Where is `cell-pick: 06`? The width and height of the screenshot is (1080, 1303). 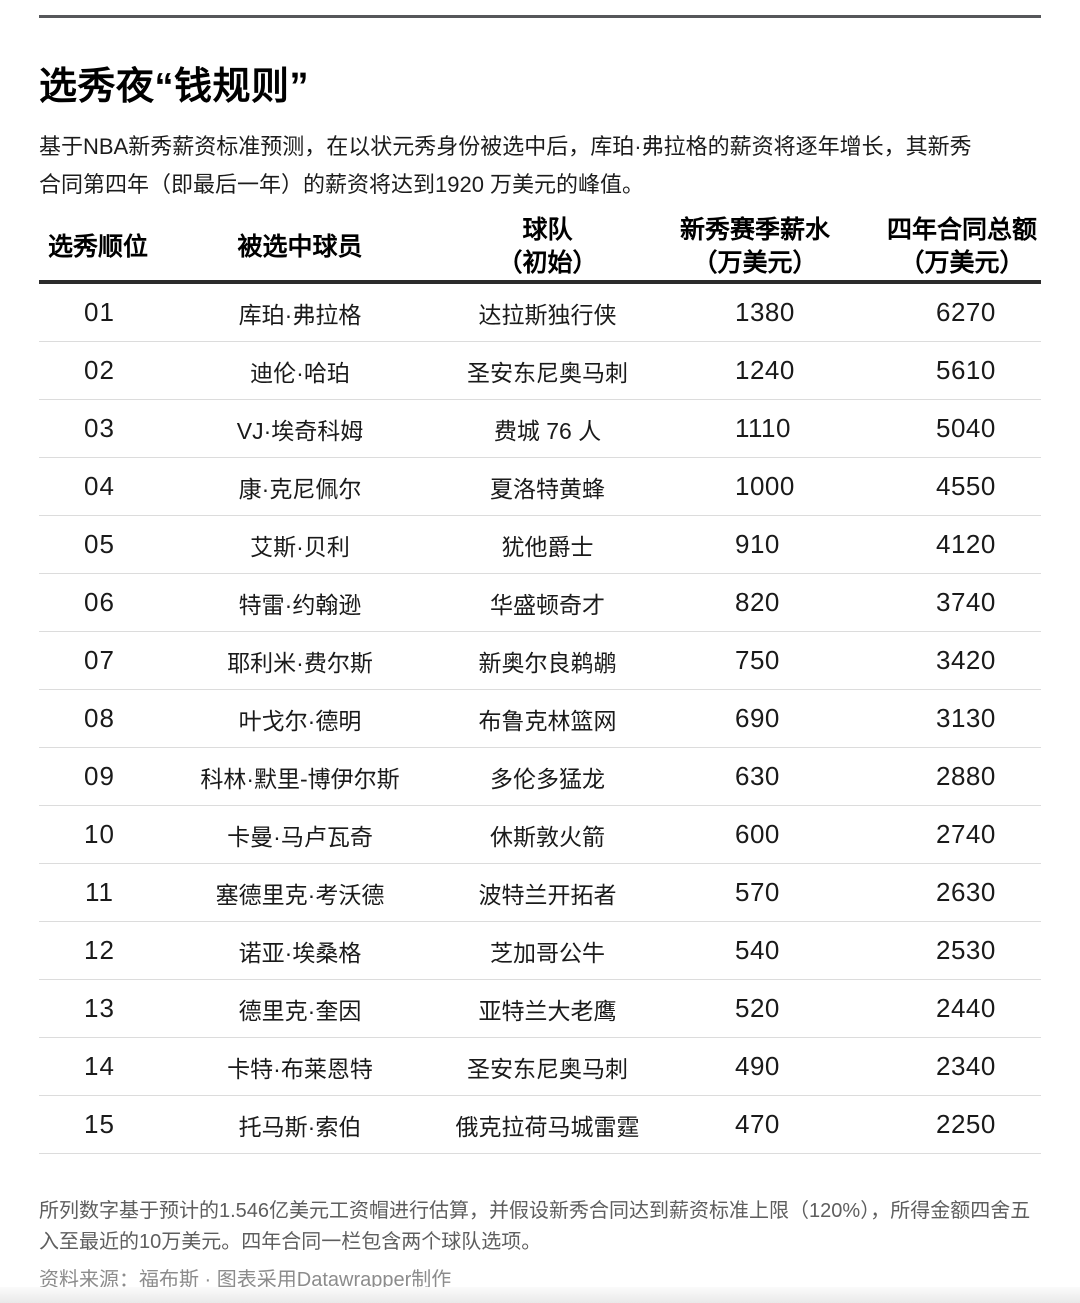 cell-pick: 06 is located at coordinates (99, 602).